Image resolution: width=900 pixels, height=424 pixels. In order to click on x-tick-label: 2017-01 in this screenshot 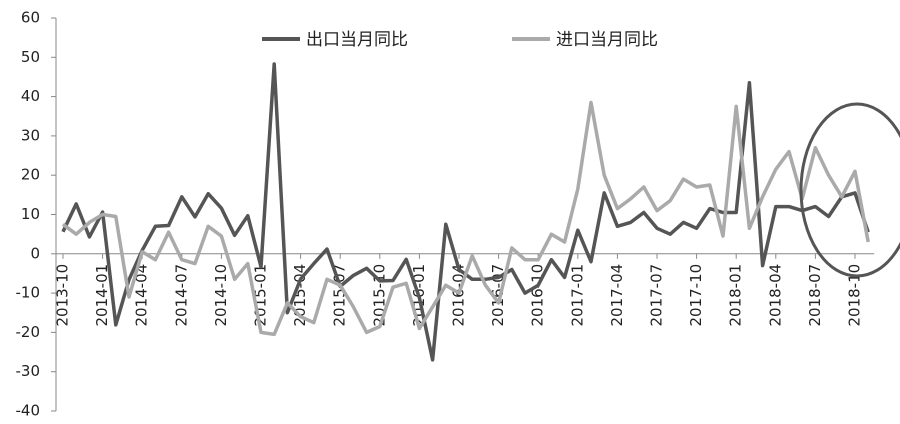, I will do `click(577, 295)`.